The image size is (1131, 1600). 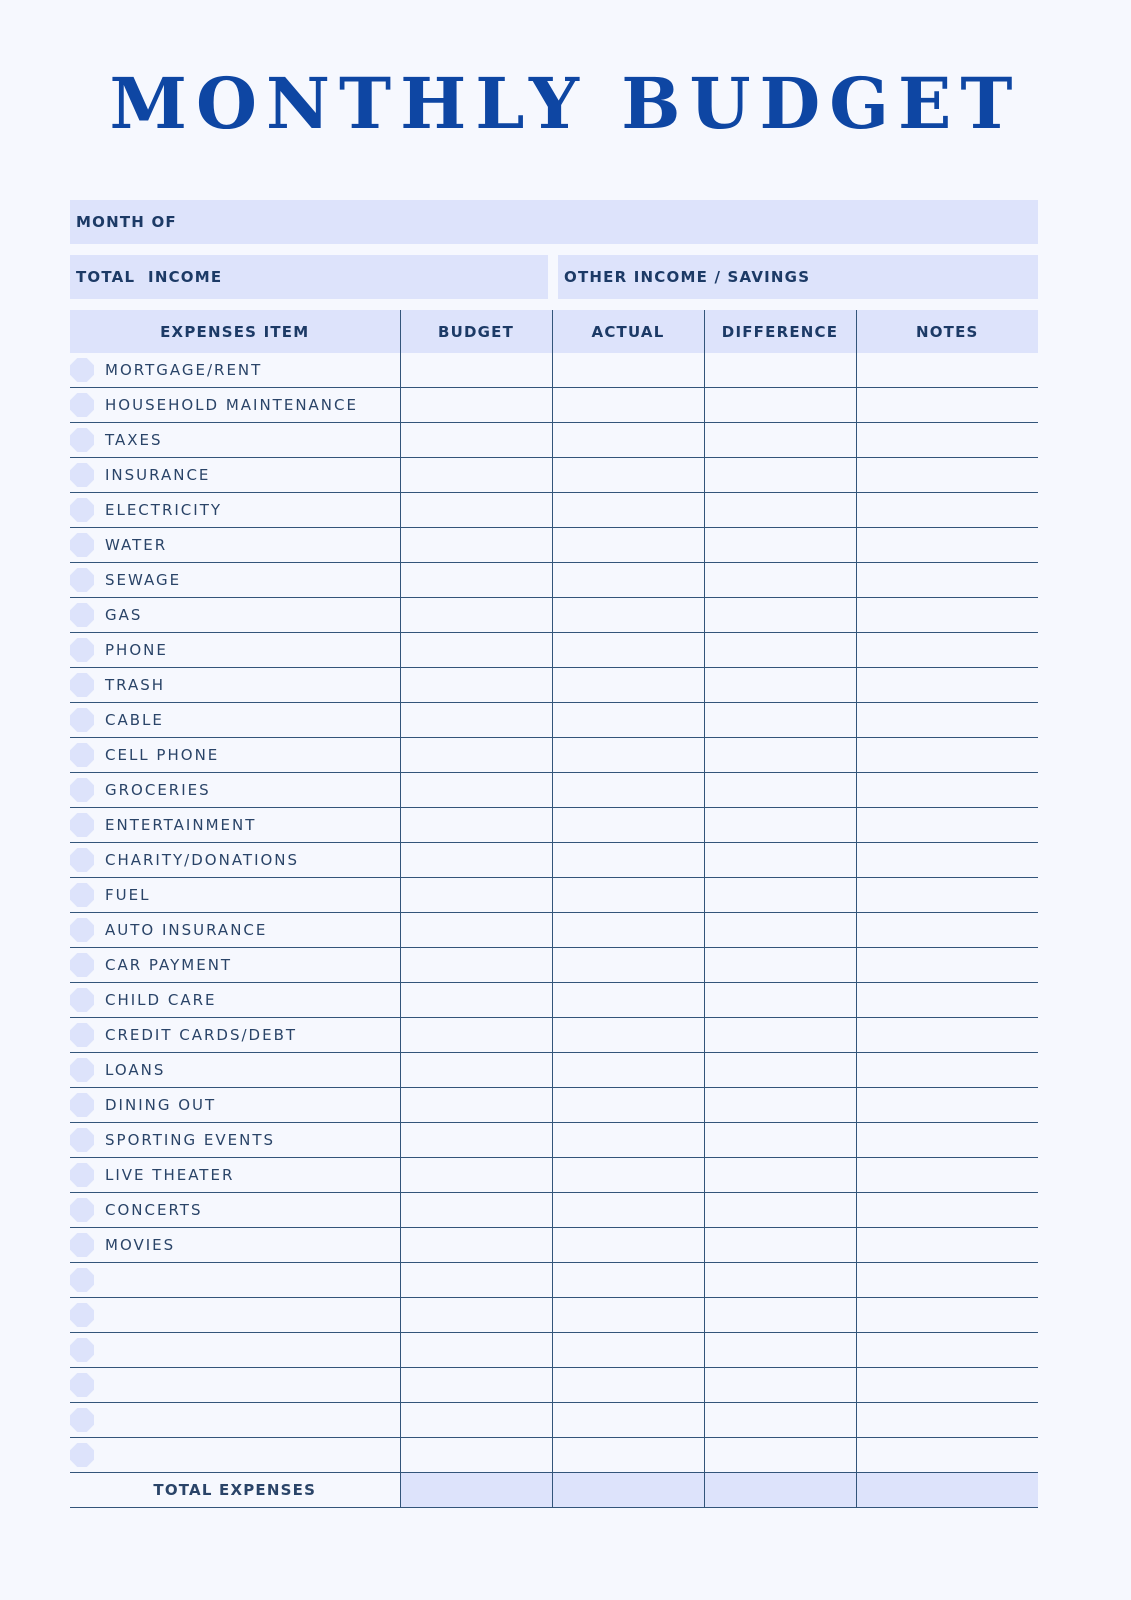 What do you see at coordinates (235, 1035) in the screenshot?
I see `expense-item-cell: CREDIT CARDS/DEBT` at bounding box center [235, 1035].